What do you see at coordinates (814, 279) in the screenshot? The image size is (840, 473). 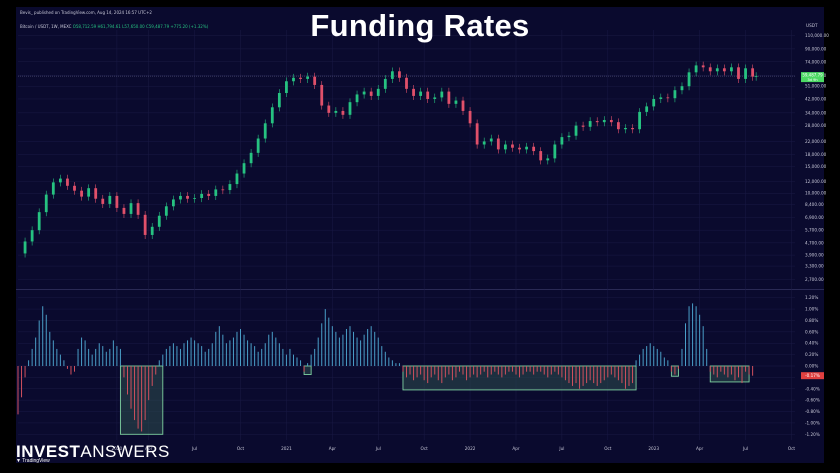 I see `price-tick-label: 2,700.00` at bounding box center [814, 279].